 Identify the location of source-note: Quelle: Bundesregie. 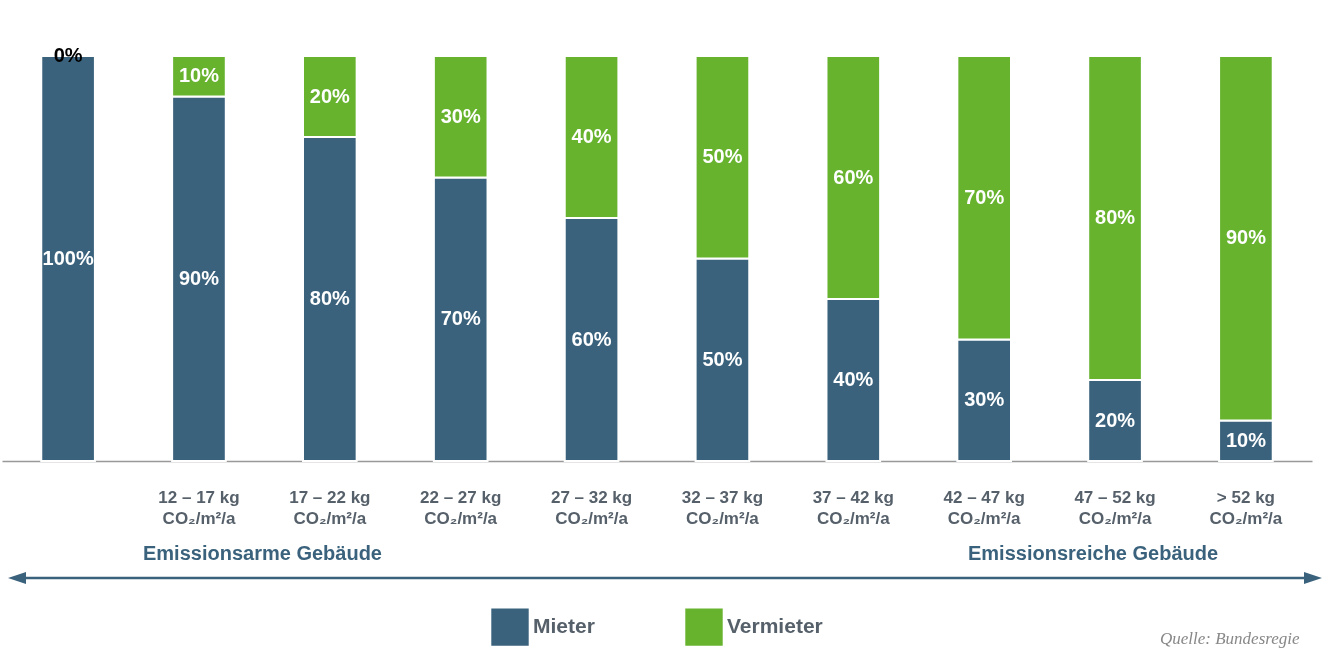
(1230, 639).